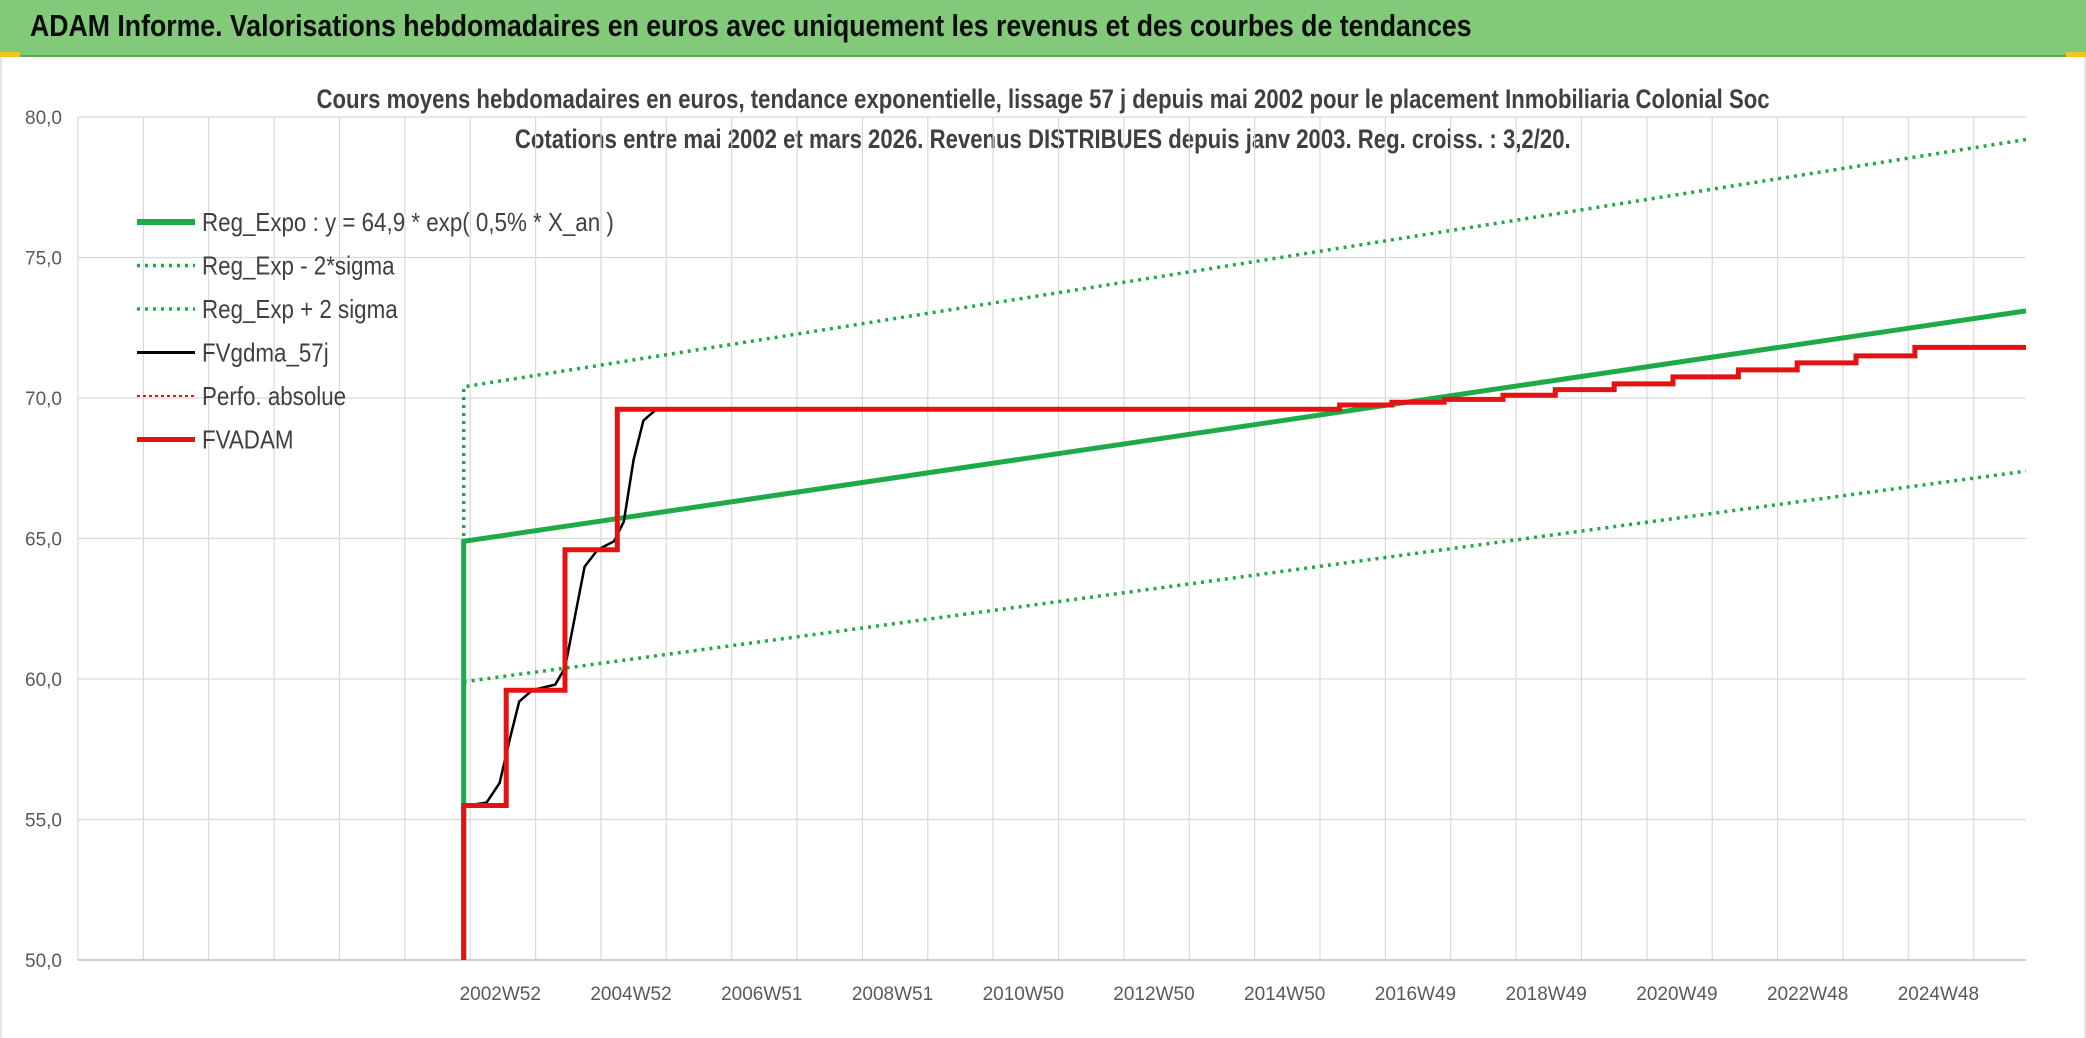 This screenshot has width=2086, height=1038. Describe the element at coordinates (892, 994) in the screenshot. I see `x-tick-label: 2008W51` at that location.